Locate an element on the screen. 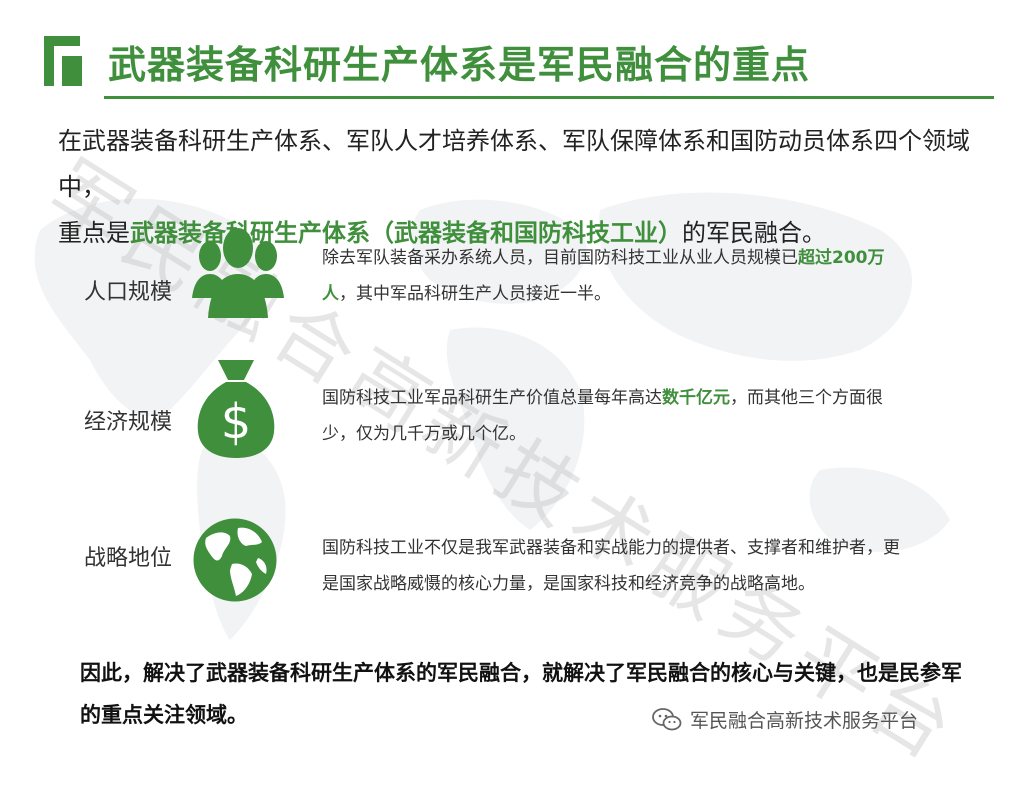  row-text-prefix: 除去军队装备采办系统人员，目前国防科技工业从业人员规模已 is located at coordinates (560, 258).